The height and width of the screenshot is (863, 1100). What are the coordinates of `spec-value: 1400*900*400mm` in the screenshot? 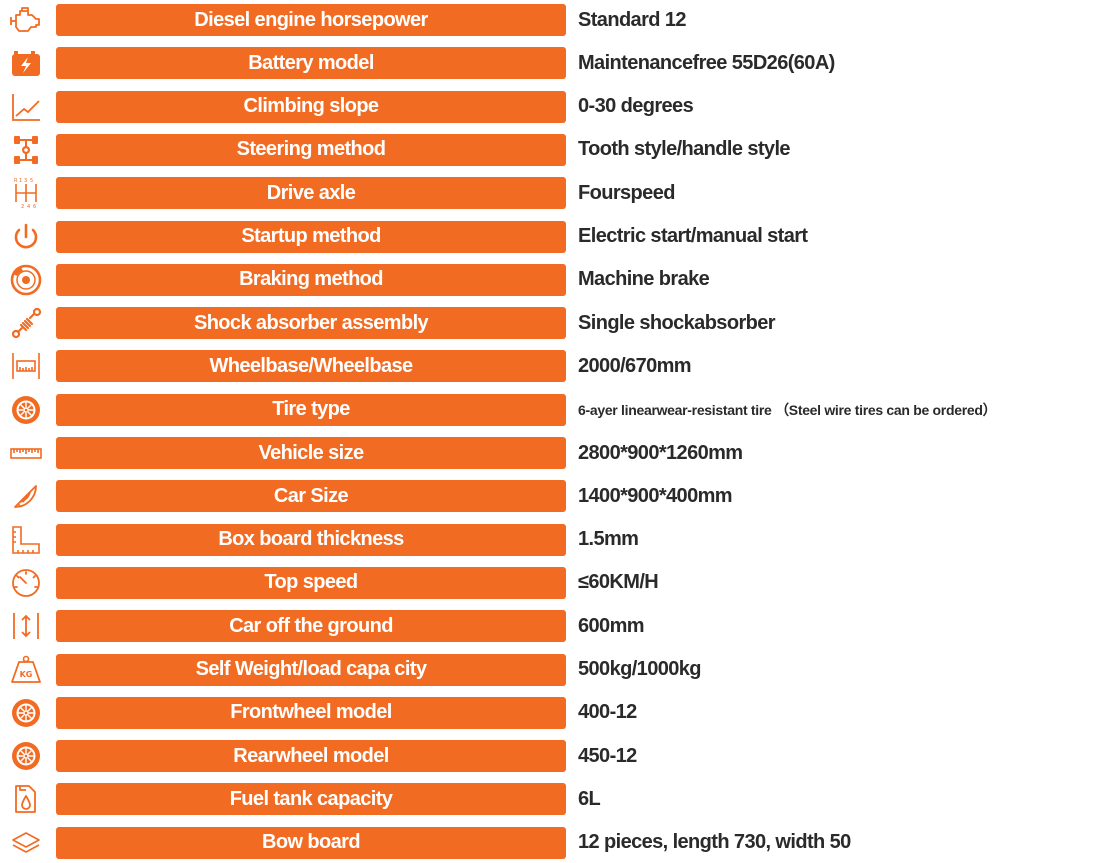 It's located at (655, 495).